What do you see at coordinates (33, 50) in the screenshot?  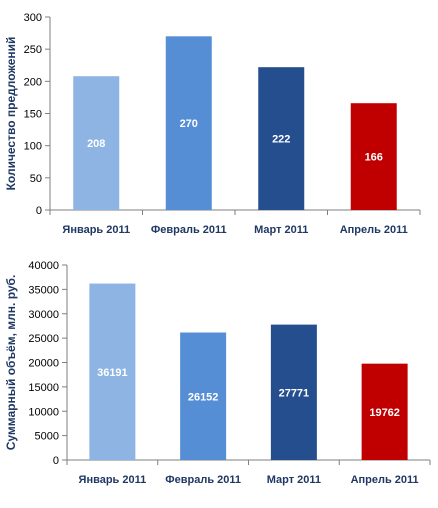 I see `y-tick-label: 250` at bounding box center [33, 50].